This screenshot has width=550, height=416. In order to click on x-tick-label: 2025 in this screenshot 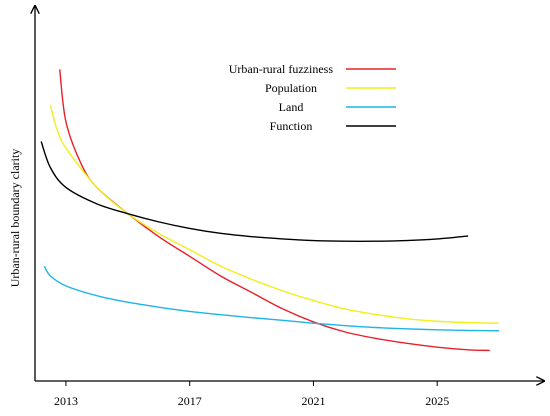, I will do `click(437, 401)`.